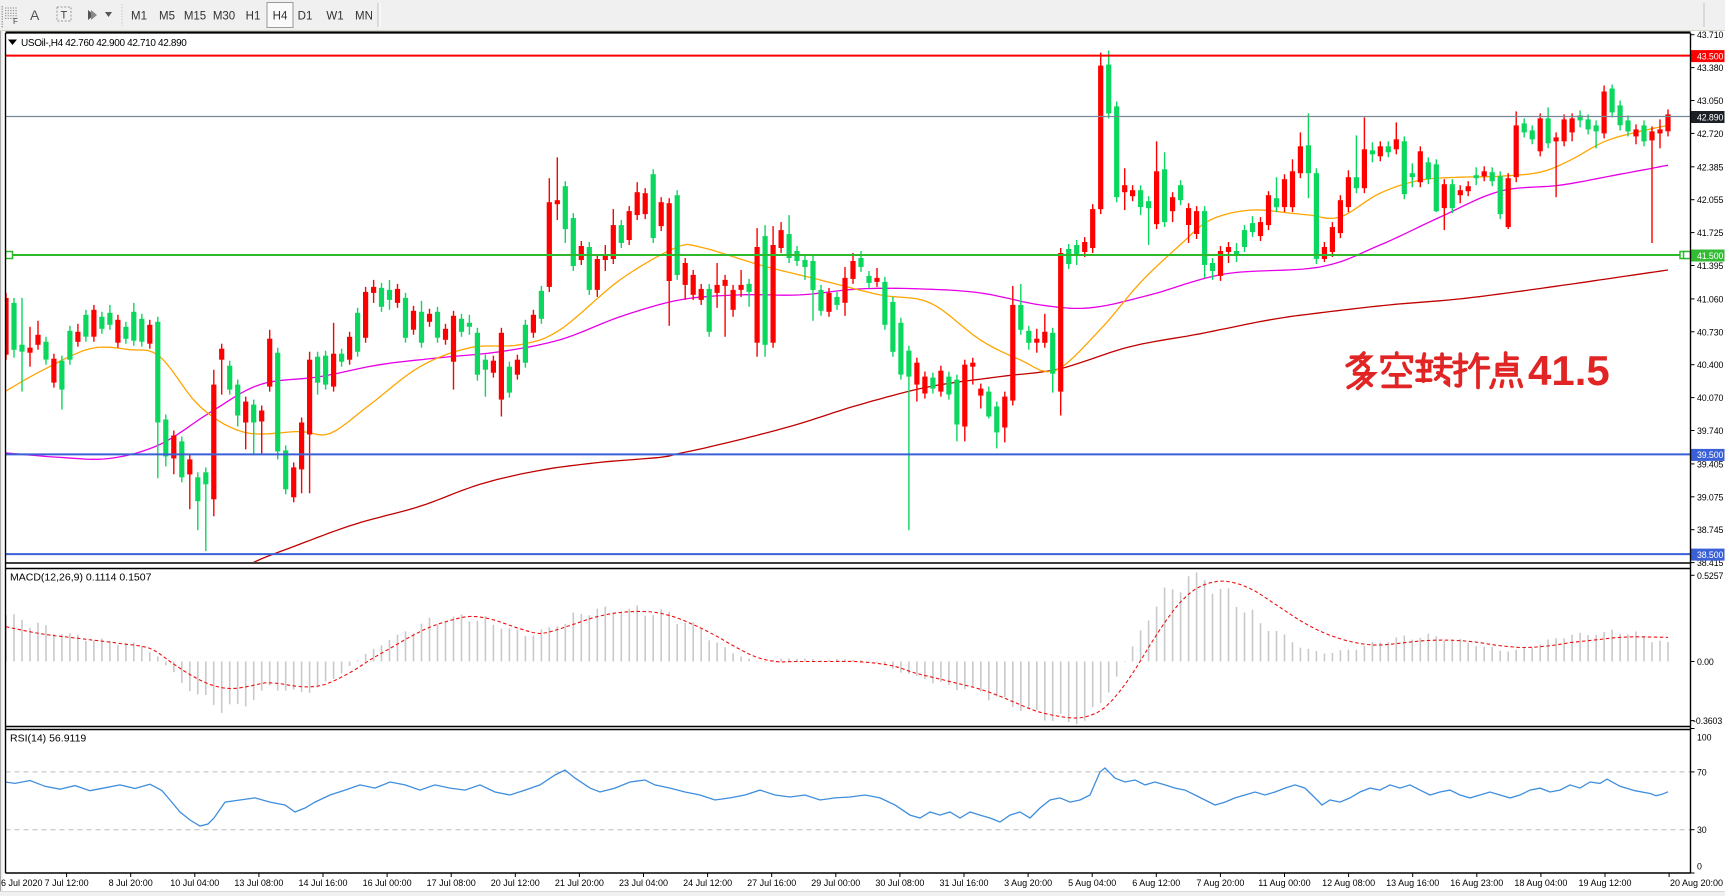 The height and width of the screenshot is (896, 1725). I want to click on svg-text: 38.415, so click(1710, 563).